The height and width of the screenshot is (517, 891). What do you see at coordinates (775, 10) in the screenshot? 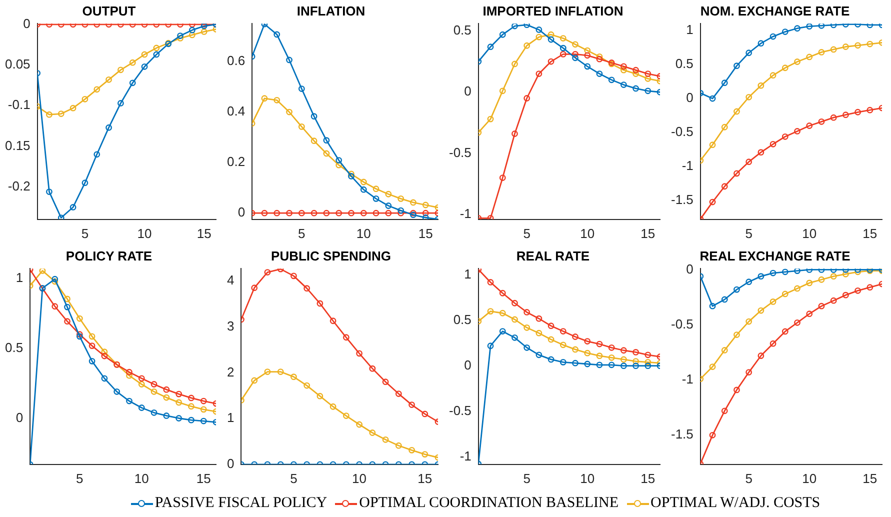
I see `chart-title: NOM. EXCHANGE RATE` at bounding box center [775, 10].